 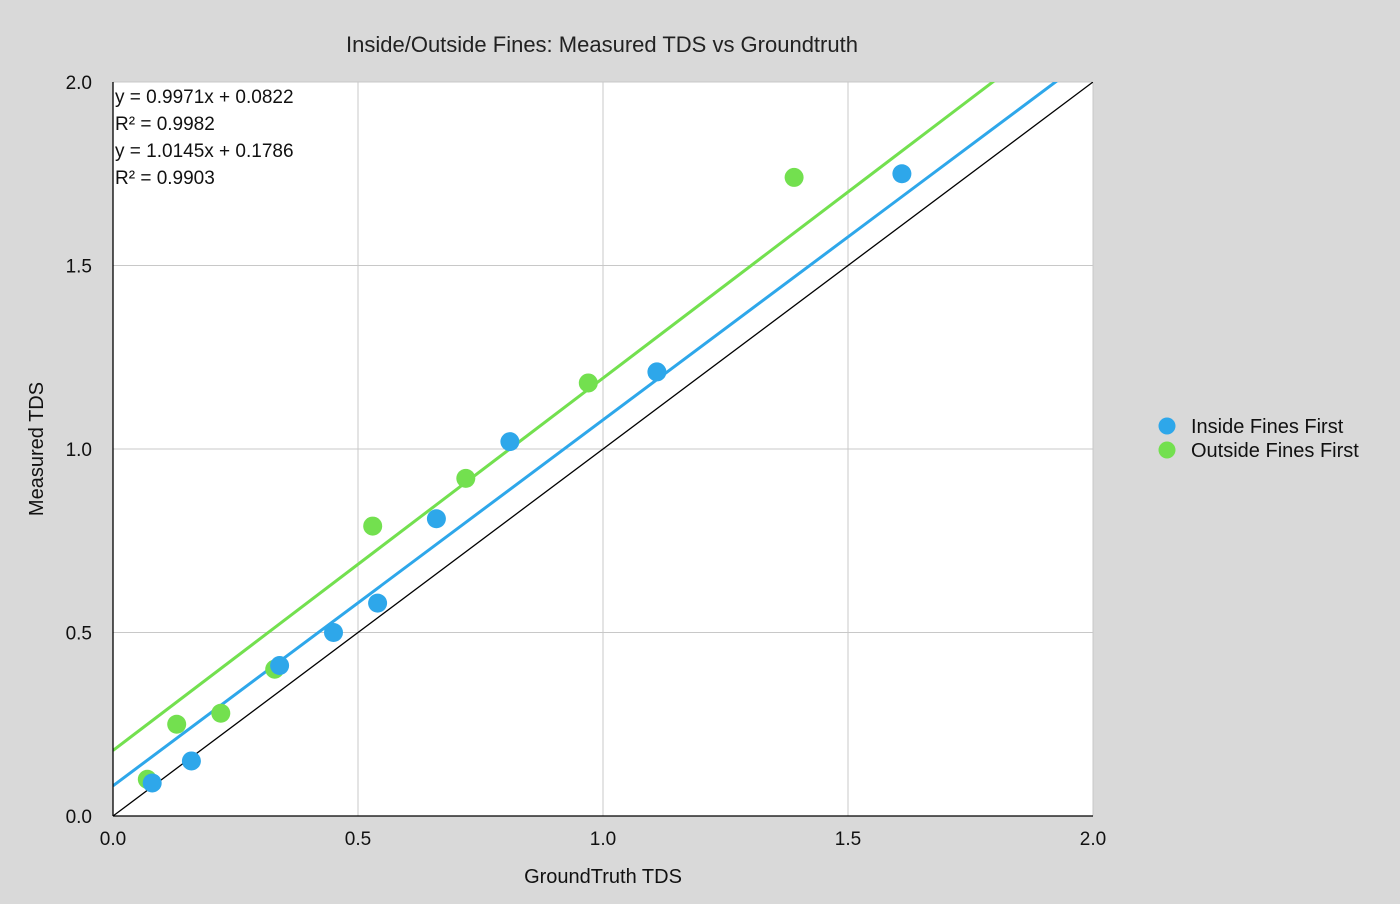 What do you see at coordinates (113, 839) in the screenshot?
I see `x-tick-label: 0.0` at bounding box center [113, 839].